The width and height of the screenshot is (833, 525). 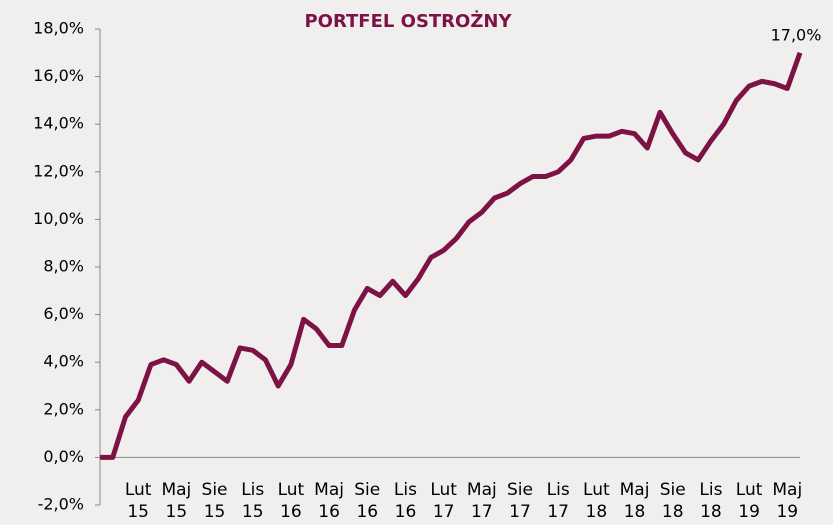 I want to click on x-tick-label: Sie 15, so click(x=215, y=501).